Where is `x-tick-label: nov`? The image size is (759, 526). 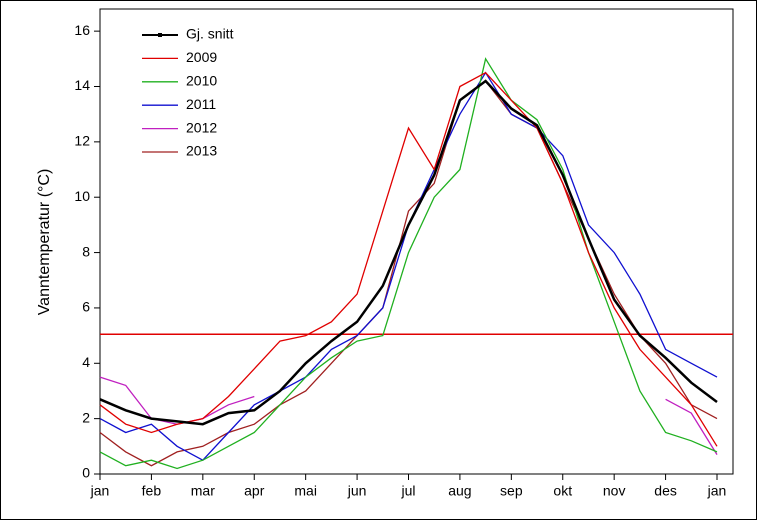 x-tick-label: nov is located at coordinates (614, 491).